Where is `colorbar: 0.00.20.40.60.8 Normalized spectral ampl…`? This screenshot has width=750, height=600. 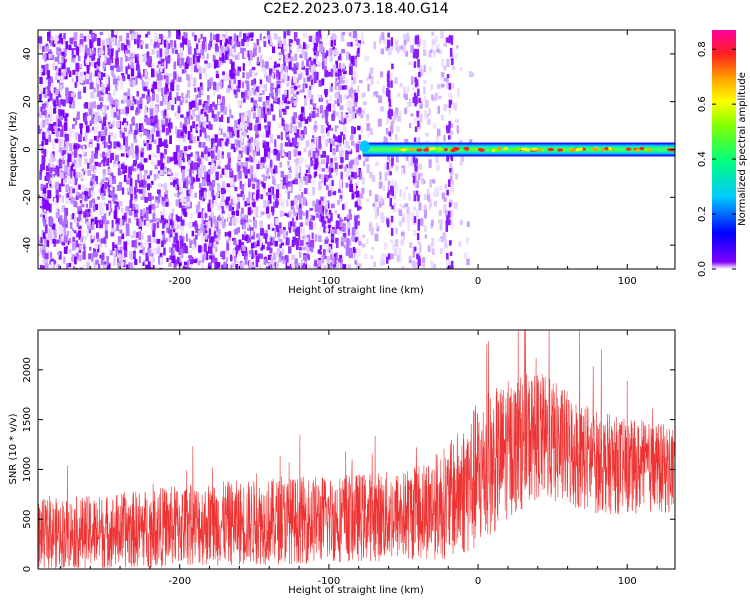 colorbar: 0.00.20.40.60.8 Normalized spectral ampl… is located at coordinates (722, 153).